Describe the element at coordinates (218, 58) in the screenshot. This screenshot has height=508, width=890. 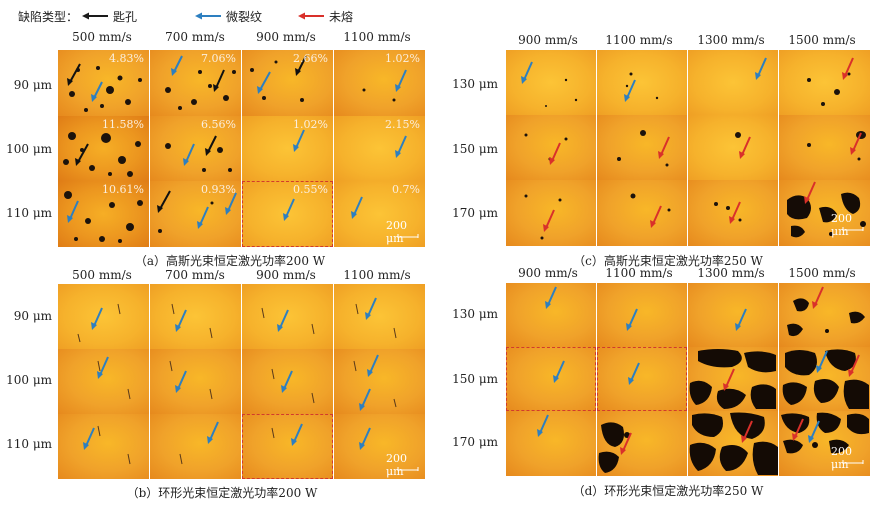
I see `porosity-value: 7.06%` at that location.